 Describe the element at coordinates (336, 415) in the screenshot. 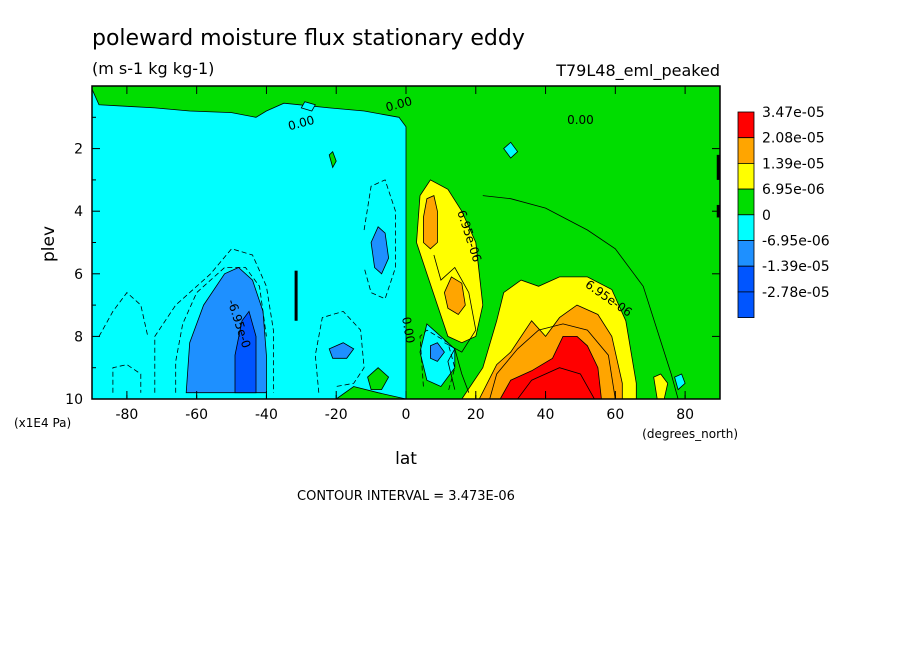

I see `x-tick-label-3: -20` at that location.